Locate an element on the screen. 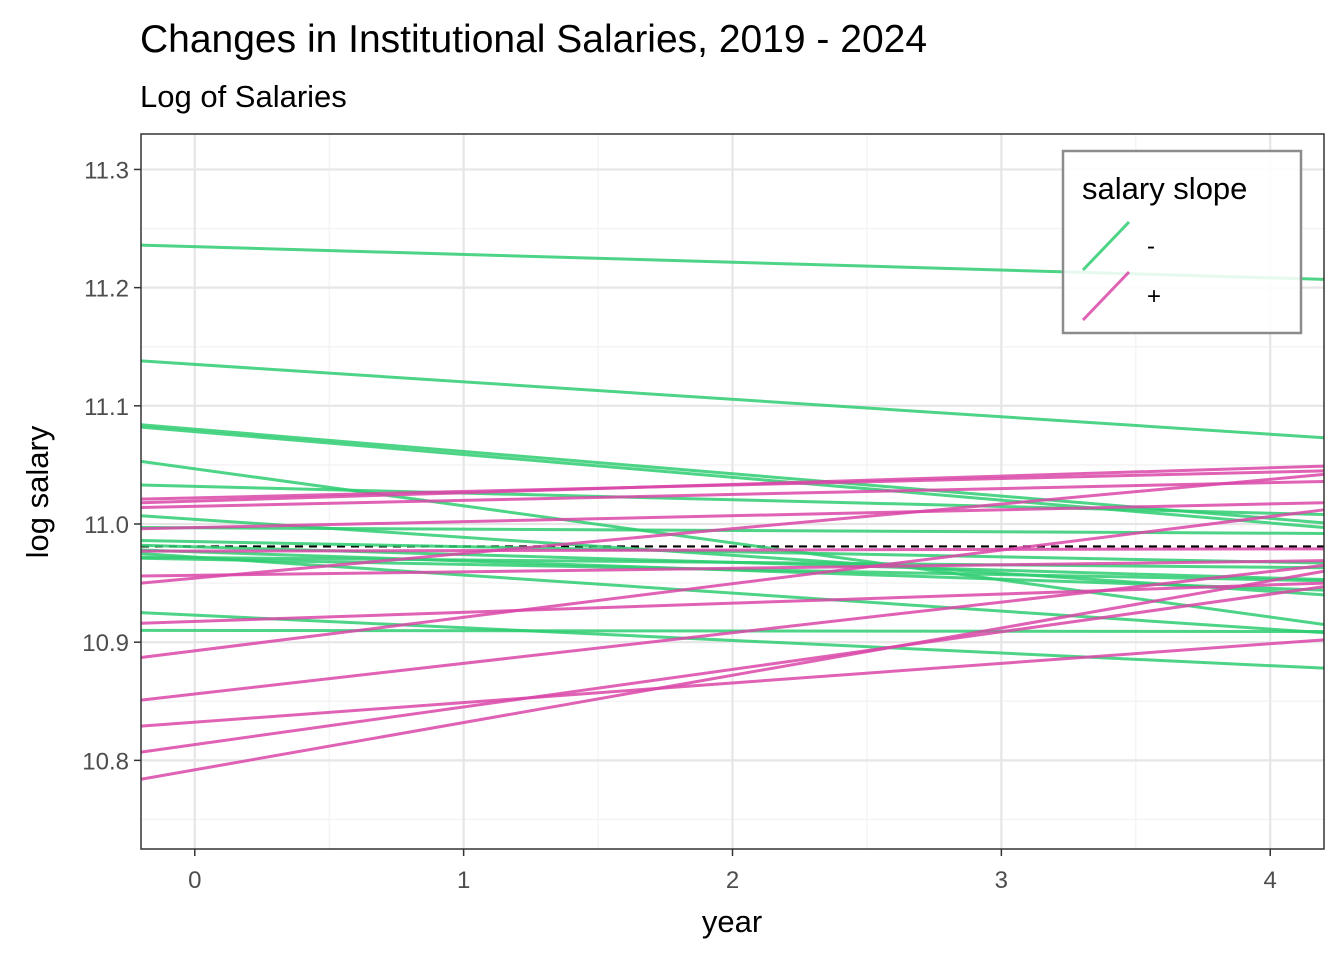 This screenshot has width=1344, height=965. x-tick-label: 0 is located at coordinates (194, 880).